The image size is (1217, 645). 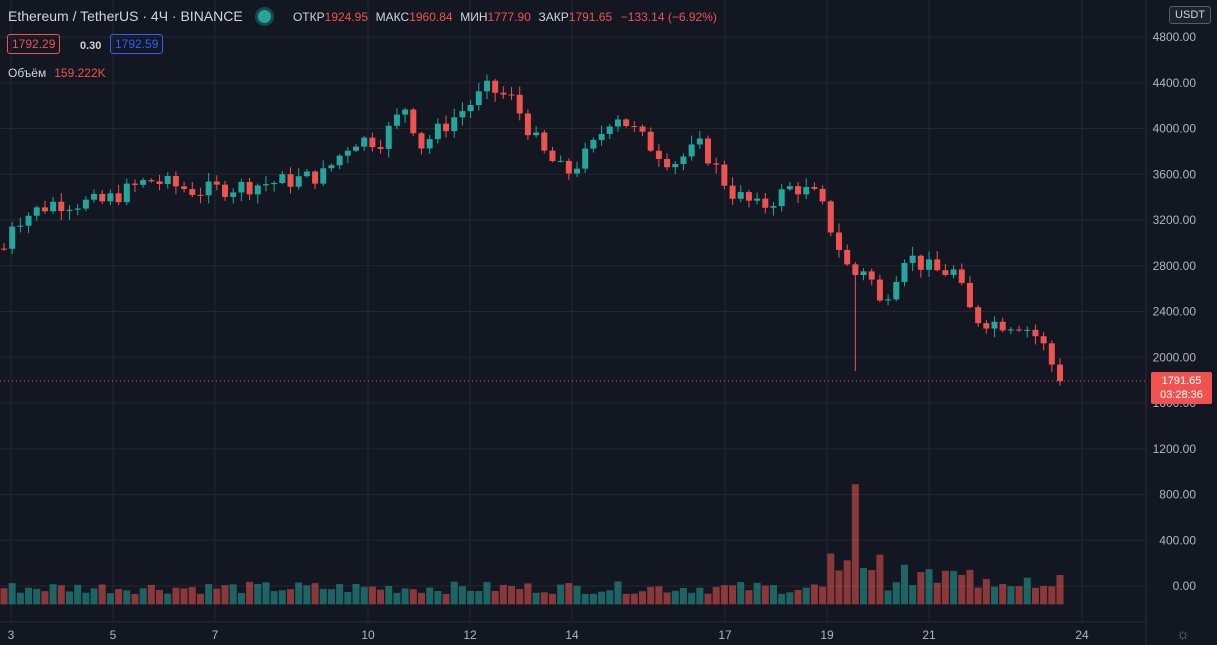 What do you see at coordinates (1190, 15) in the screenshot?
I see `currency-badge: USDT` at bounding box center [1190, 15].